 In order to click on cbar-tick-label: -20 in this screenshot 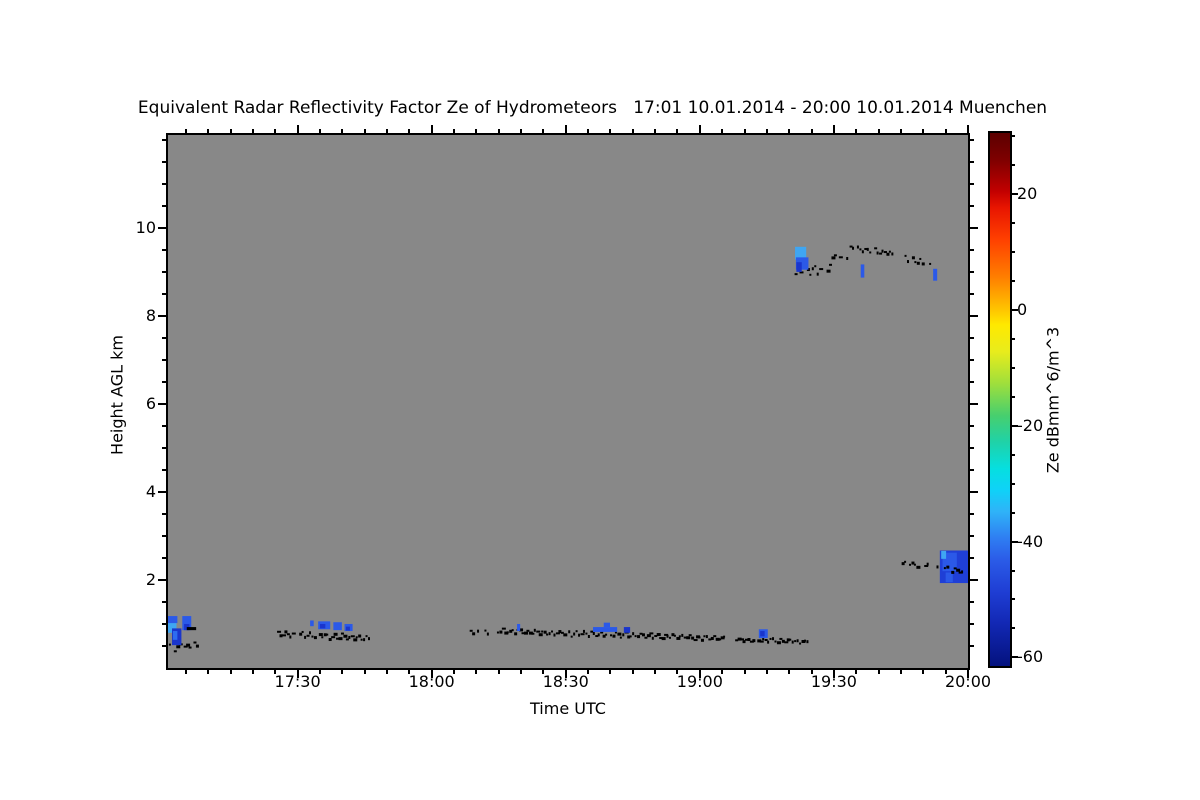, I will do `click(1030, 425)`.